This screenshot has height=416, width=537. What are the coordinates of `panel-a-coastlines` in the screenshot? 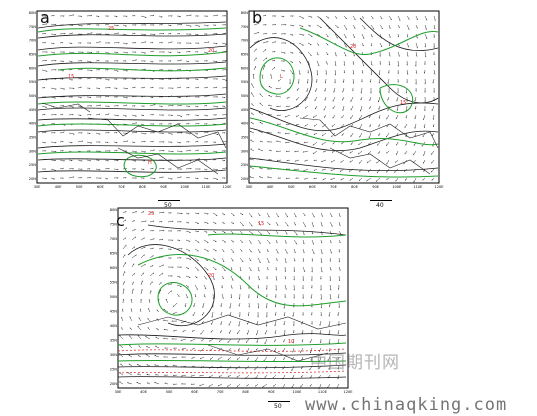 It's located at (134, 138).